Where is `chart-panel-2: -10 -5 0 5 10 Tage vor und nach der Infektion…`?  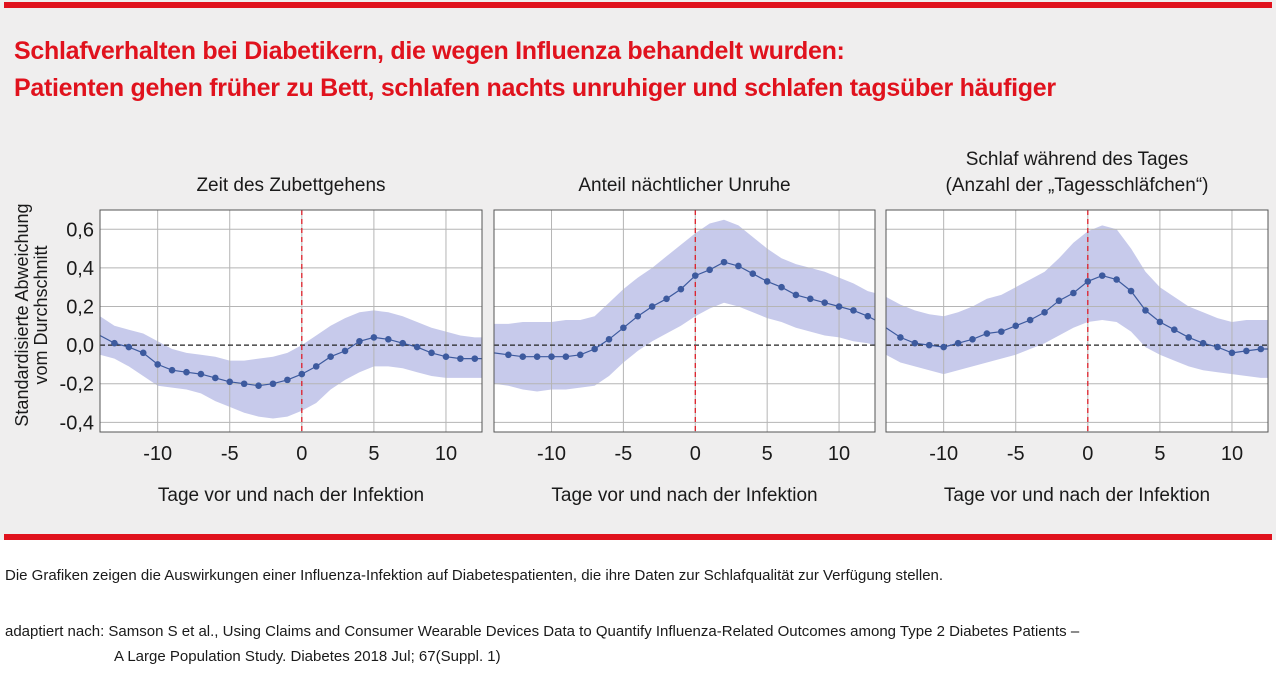
chart-panel-2: -10 -5 0 5 10 Tage vor und nach der Infektion… is located at coordinates (684, 340).